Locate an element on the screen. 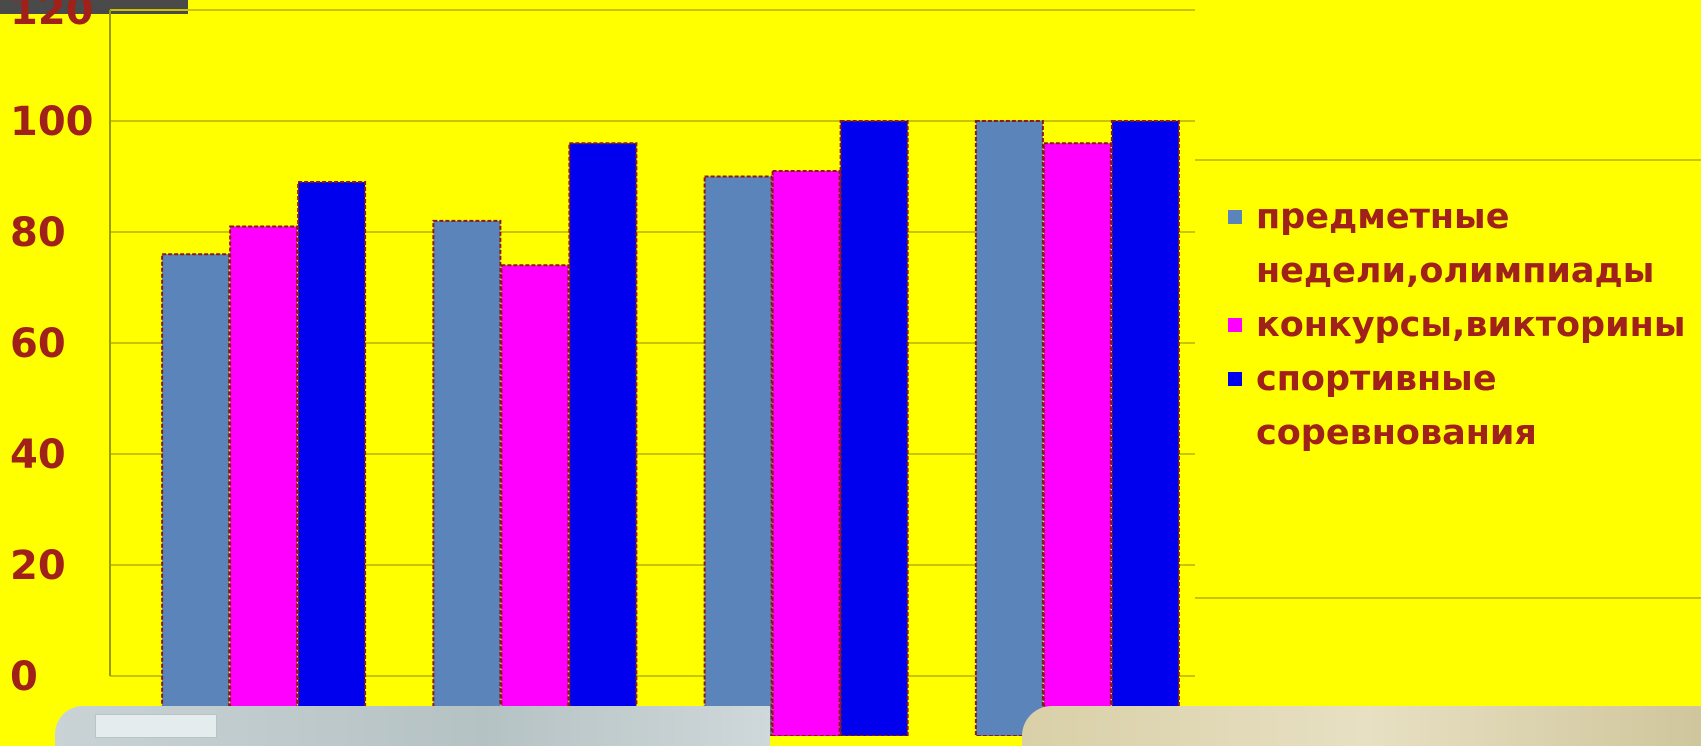 The height and width of the screenshot is (746, 1701). legend-entry: конкурсы,викторины is located at coordinates (1464, 325).